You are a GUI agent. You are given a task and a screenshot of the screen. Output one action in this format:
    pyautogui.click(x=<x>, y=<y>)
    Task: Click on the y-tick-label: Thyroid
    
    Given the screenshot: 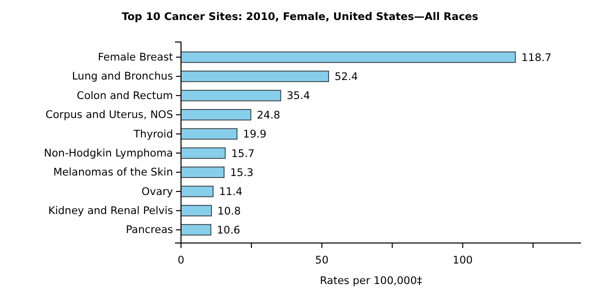 What is the action you would take?
    pyautogui.click(x=152, y=134)
    